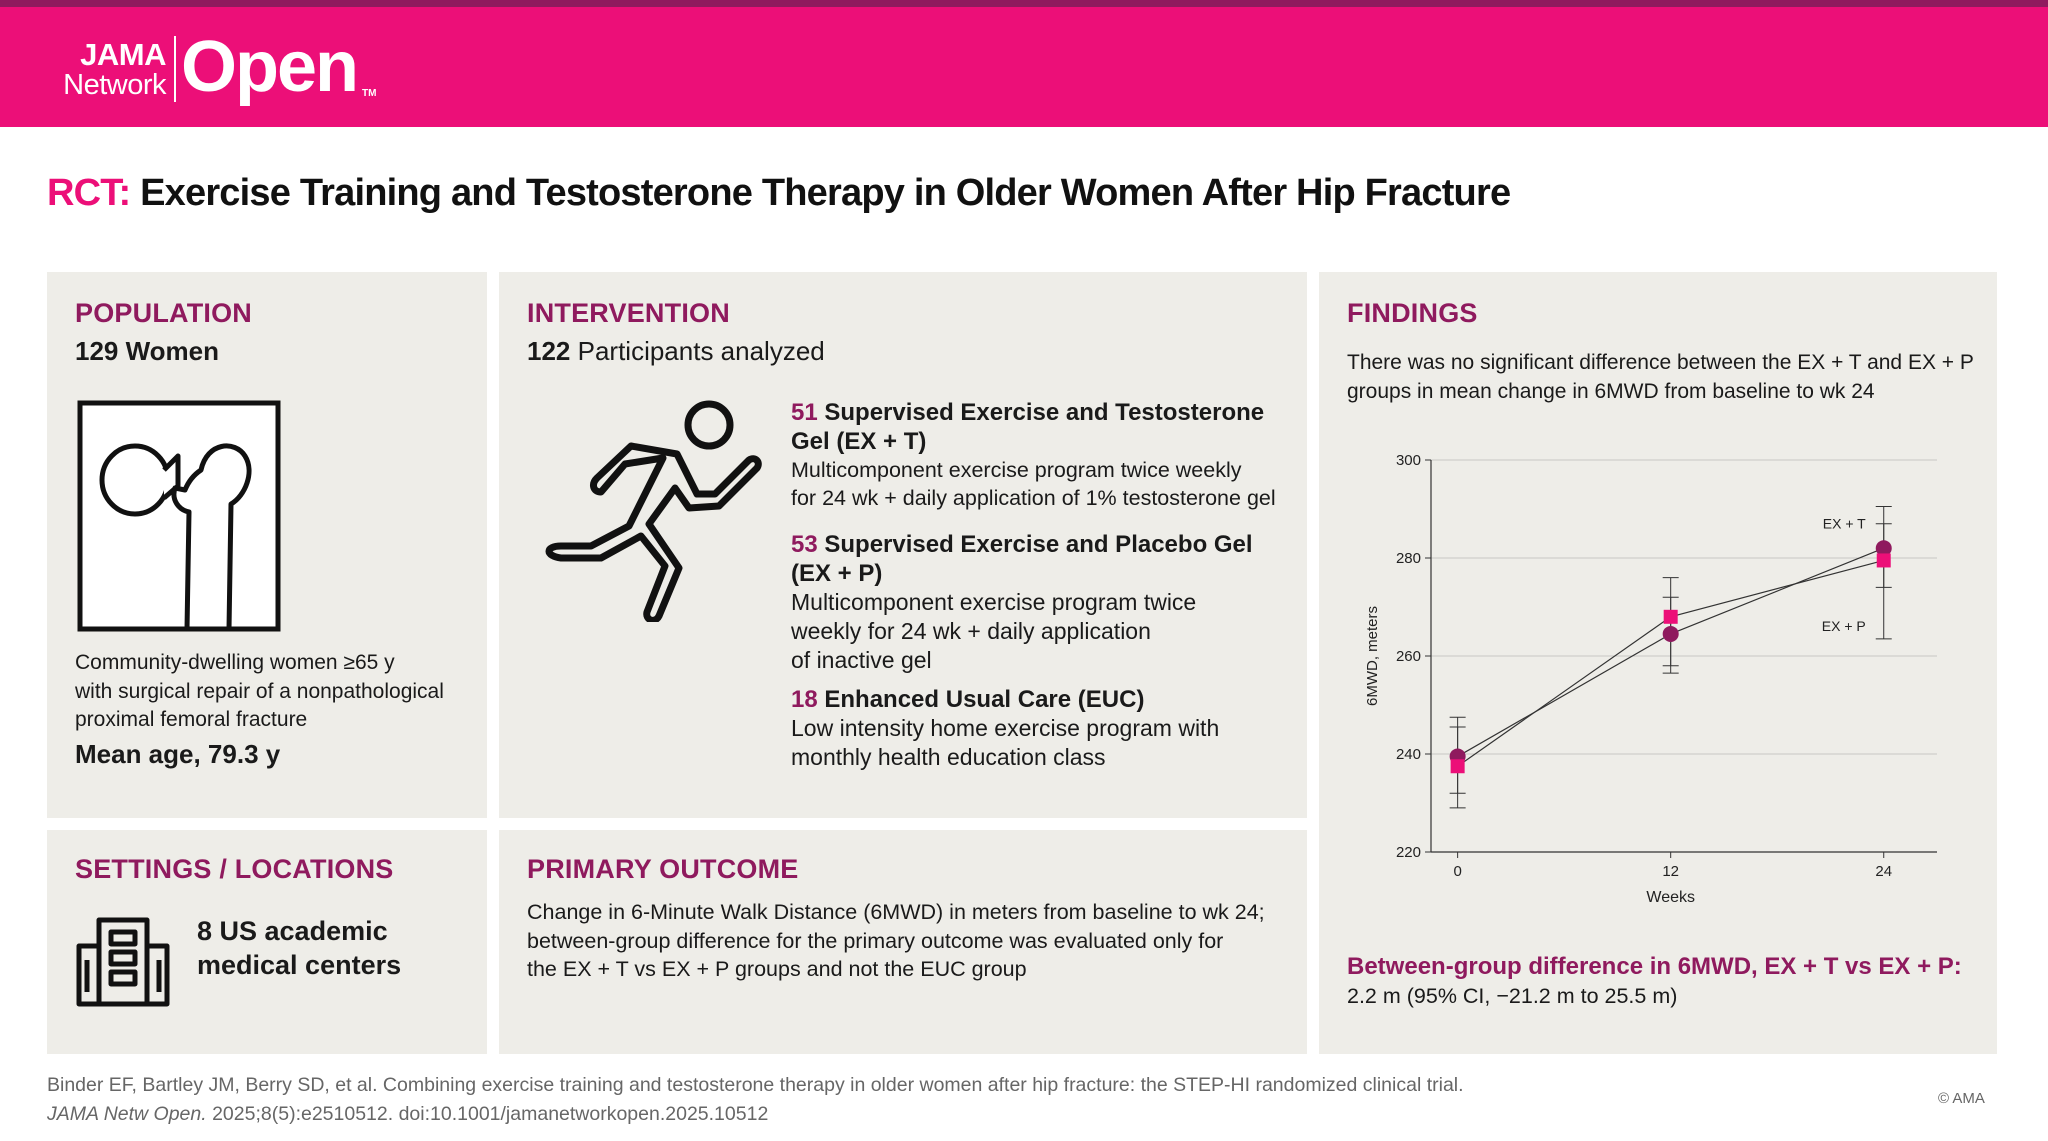 This screenshot has width=2048, height=1141. I want to click on copyright: © AMA, so click(1961, 1098).